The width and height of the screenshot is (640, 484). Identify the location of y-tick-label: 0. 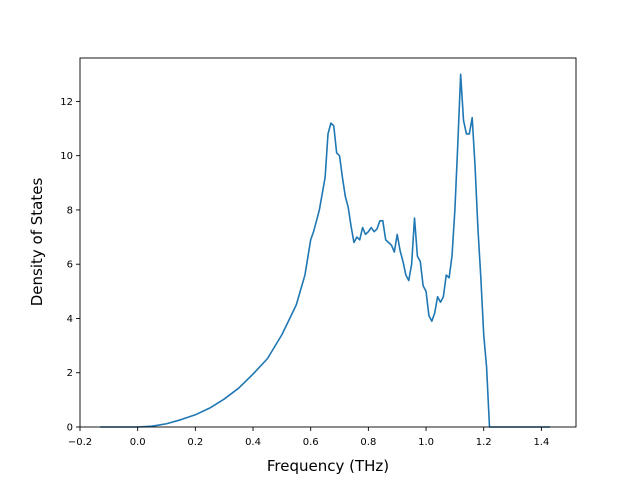
(70, 428).